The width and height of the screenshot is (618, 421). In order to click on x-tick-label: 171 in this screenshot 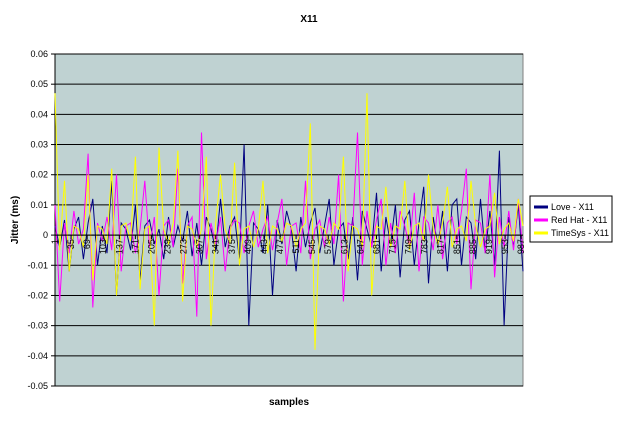, I will do `click(135, 246)`.